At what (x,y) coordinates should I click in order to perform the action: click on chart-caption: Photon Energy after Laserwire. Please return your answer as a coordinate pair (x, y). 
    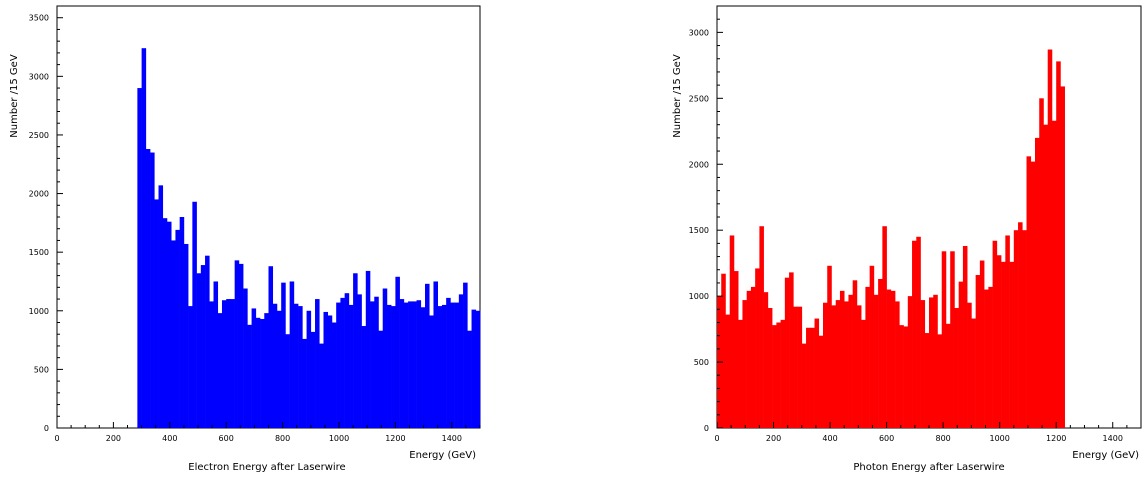
    Looking at the image, I should click on (928, 467).